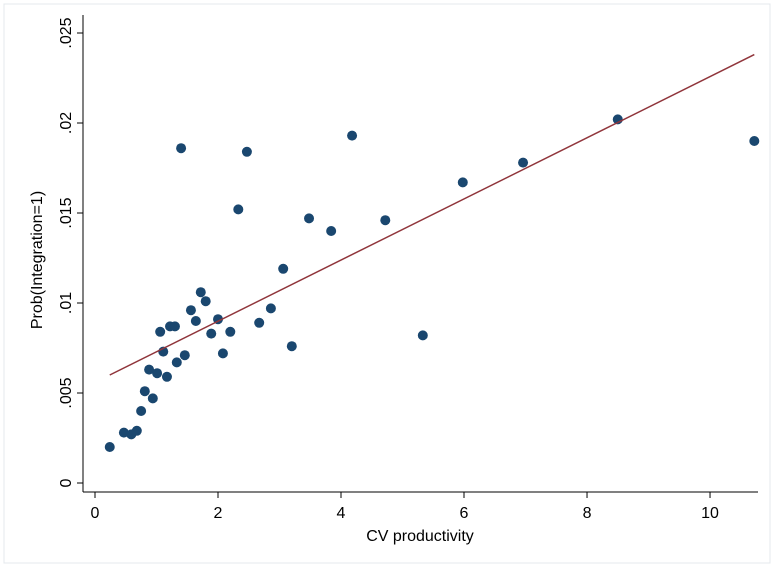  What do you see at coordinates (420, 536) in the screenshot?
I see `x-axis-title: CV productivity` at bounding box center [420, 536].